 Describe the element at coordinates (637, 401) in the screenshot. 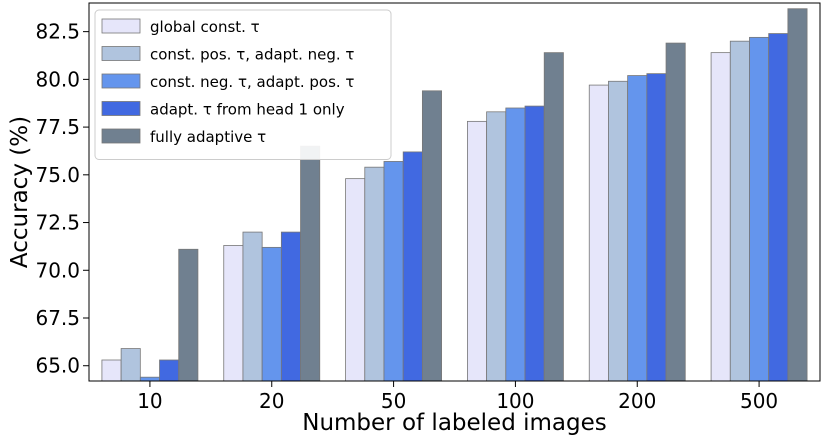

I see `x-tick-label: 200` at that location.